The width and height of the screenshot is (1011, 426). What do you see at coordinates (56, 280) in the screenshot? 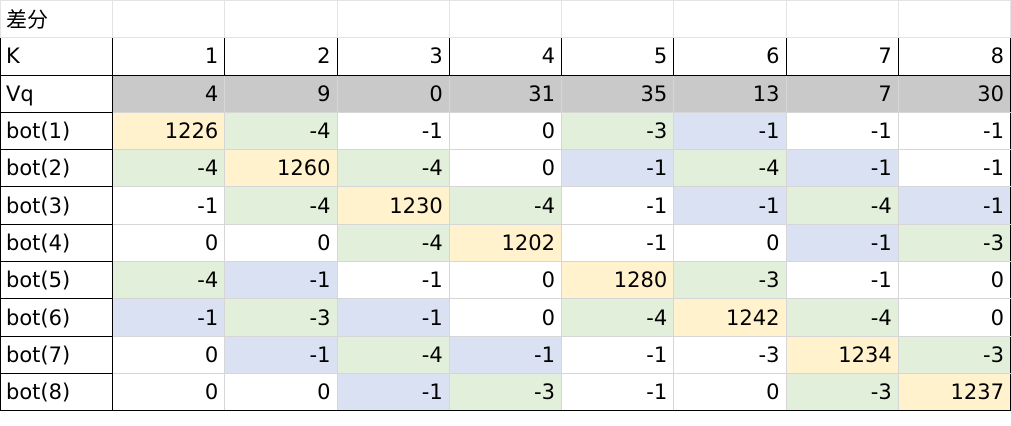
I see `row-label-cell: bot(5)` at bounding box center [56, 280].